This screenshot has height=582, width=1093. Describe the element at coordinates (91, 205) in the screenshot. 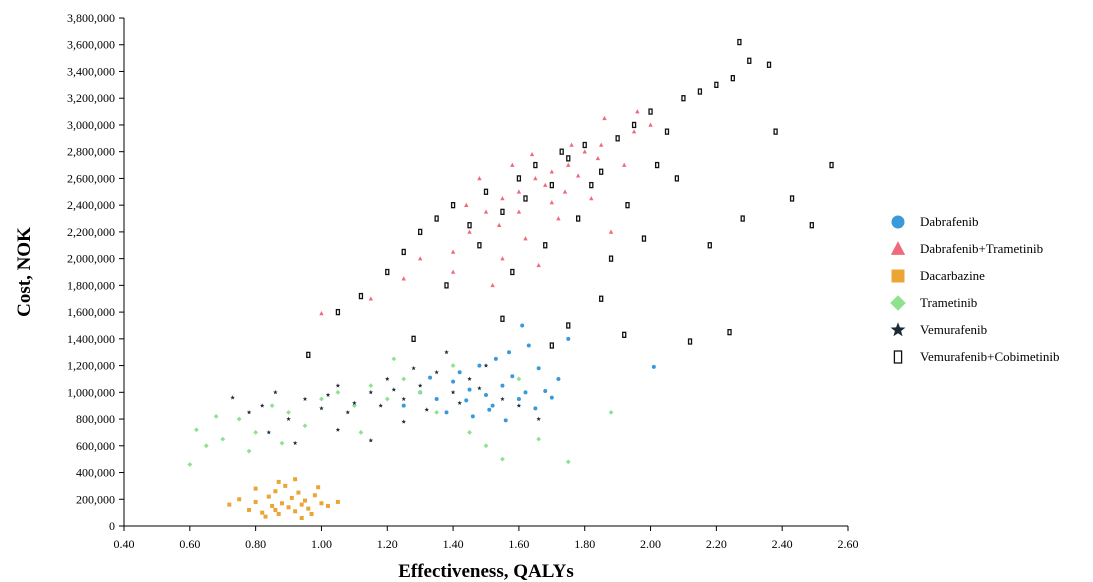

I see `y-tick-label: 2,400,000` at that location.